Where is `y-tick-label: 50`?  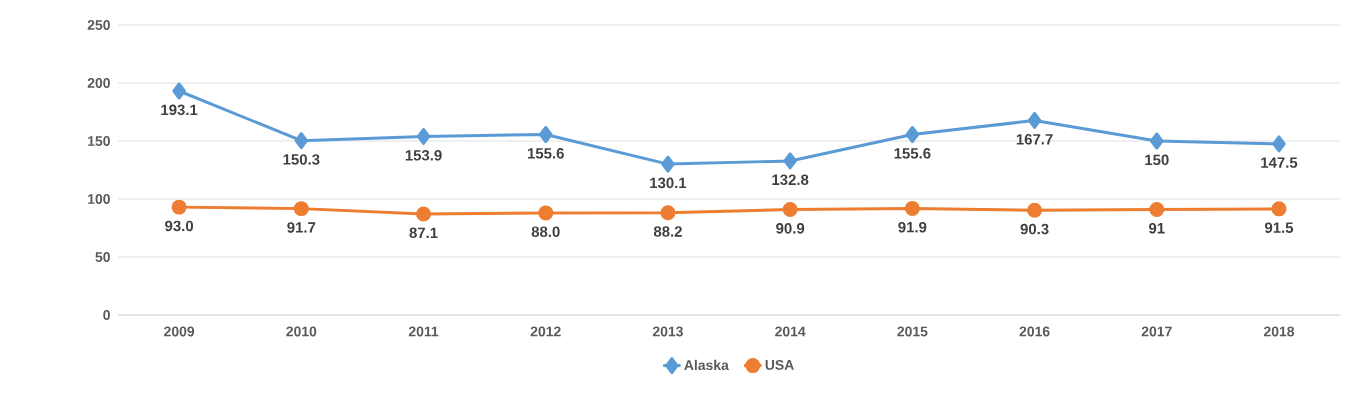 y-tick-label: 50 is located at coordinates (102, 257).